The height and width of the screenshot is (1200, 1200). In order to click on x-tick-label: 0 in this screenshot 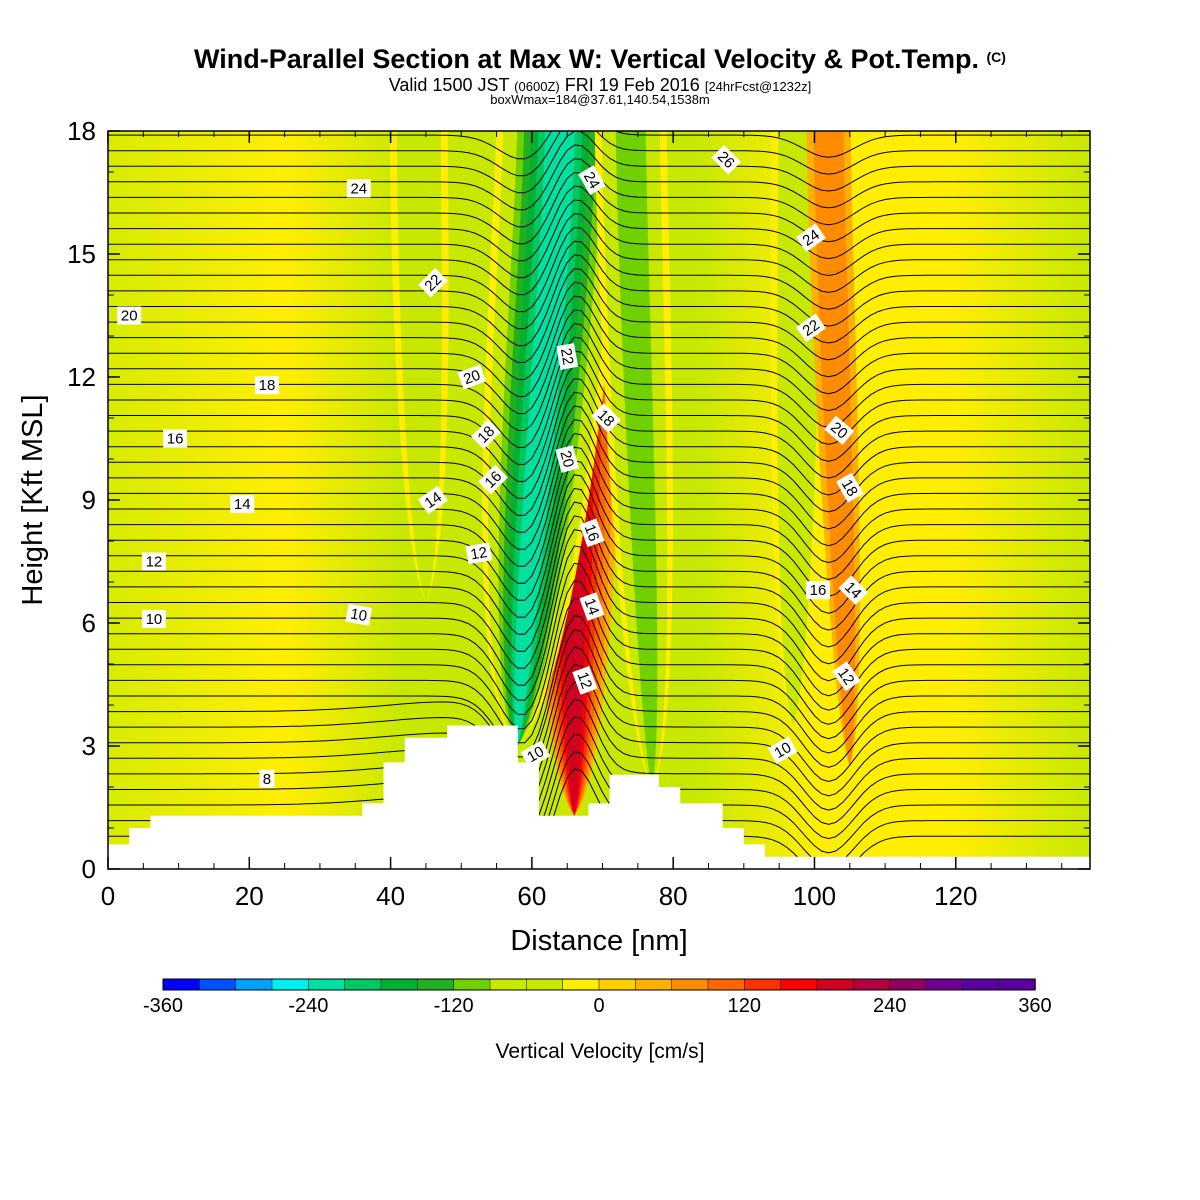, I will do `click(108, 896)`.